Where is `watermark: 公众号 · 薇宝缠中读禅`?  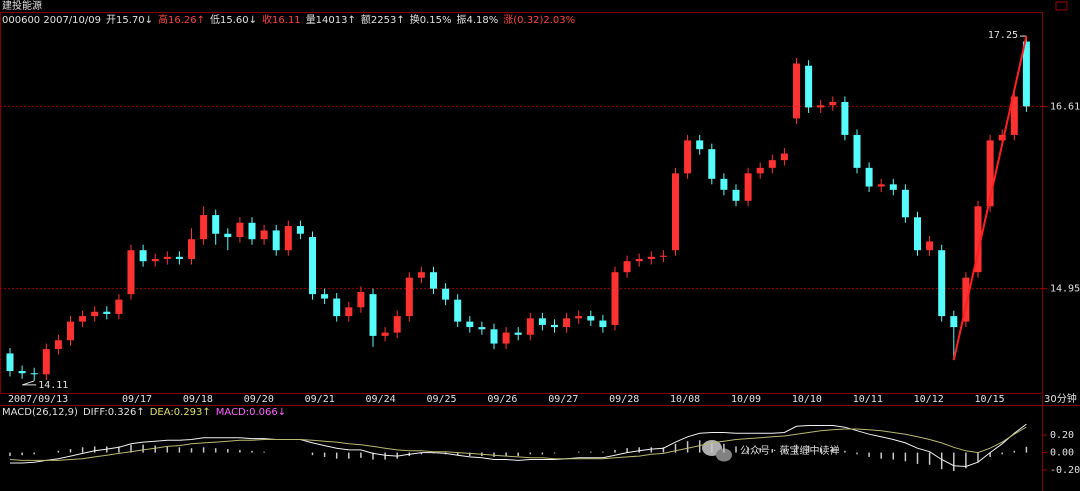 watermark: 公众号 · 薇宝缠中读禅 is located at coordinates (790, 450).